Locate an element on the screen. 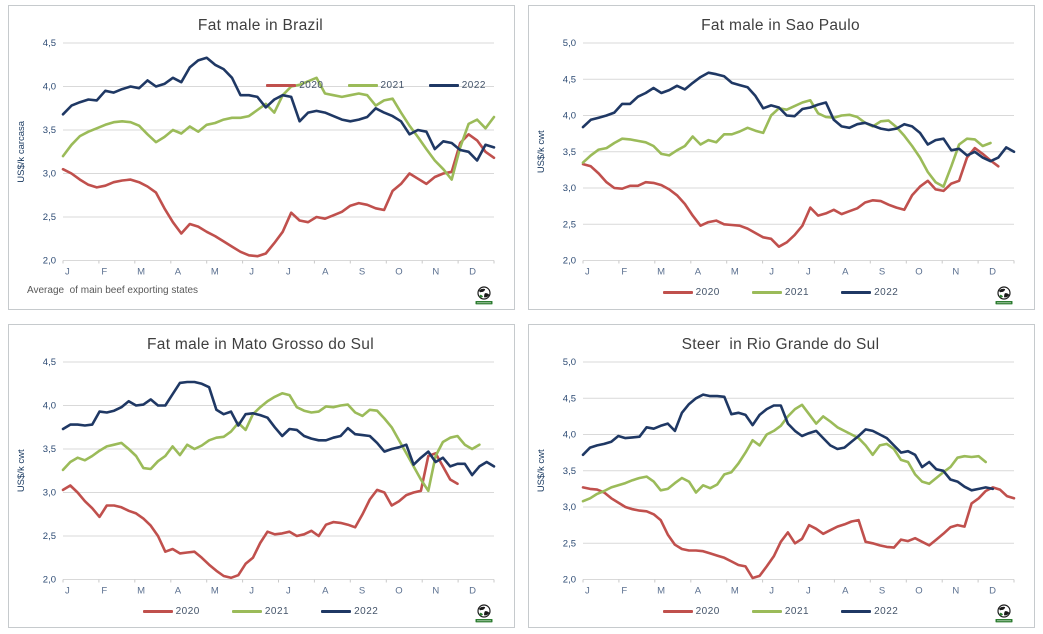 This screenshot has width=1043, height=634. legend-rio-grande: 2020 2021 2022 is located at coordinates (780, 611).